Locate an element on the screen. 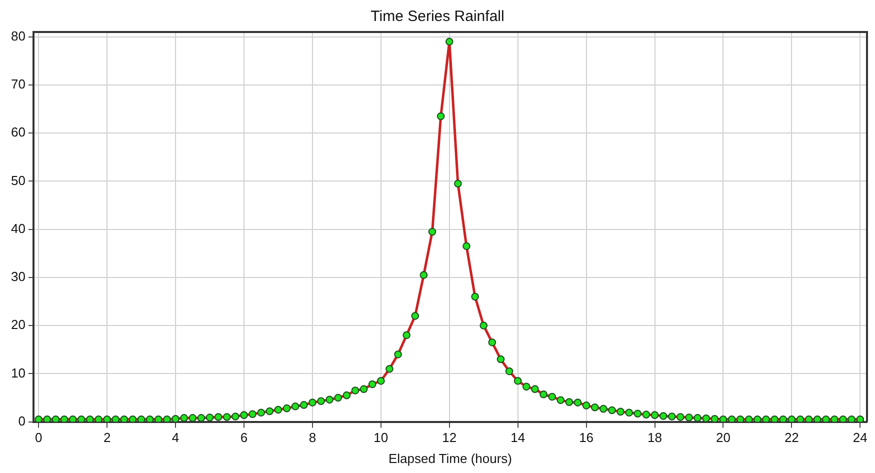 The image size is (875, 473). x-tick-label: 20 is located at coordinates (723, 438).